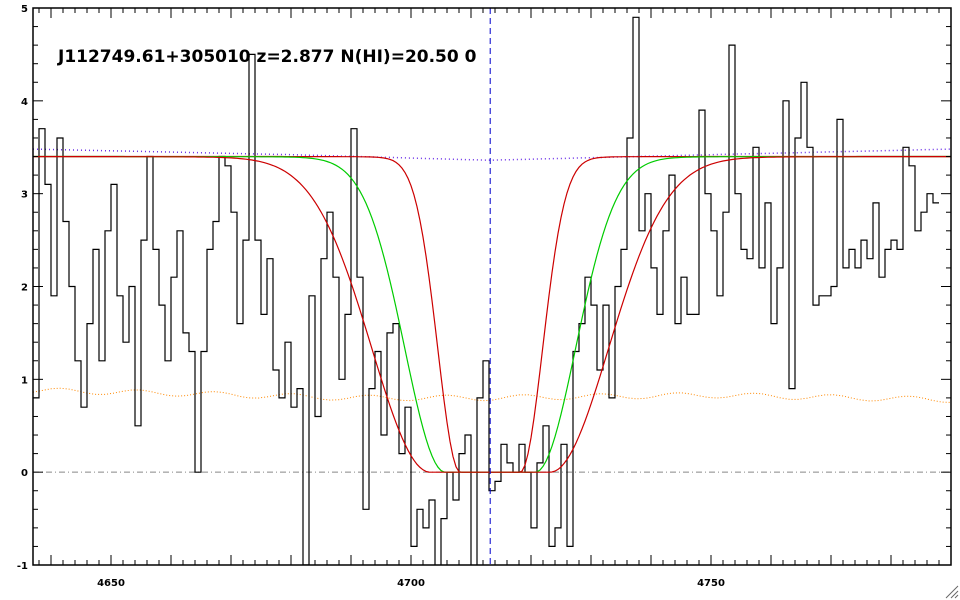  Describe the element at coordinates (24, 473) in the screenshot. I see `y-tick-label: 0` at that location.